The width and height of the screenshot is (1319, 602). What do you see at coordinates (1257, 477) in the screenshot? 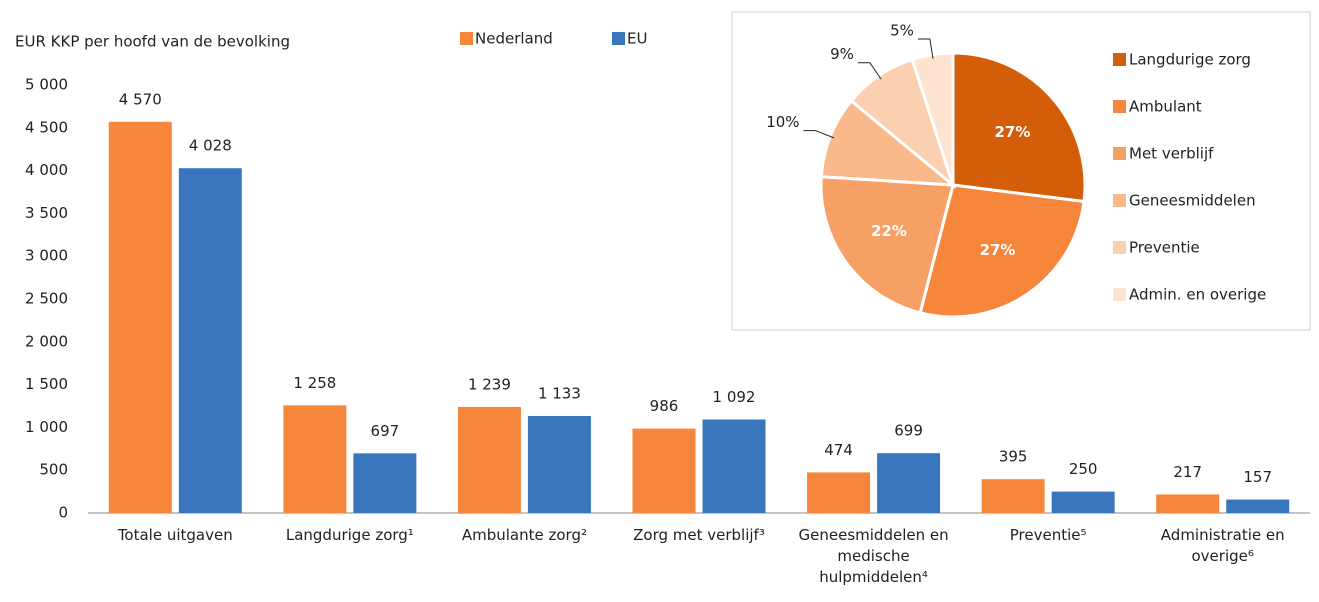
I see `value-label: 157` at bounding box center [1257, 477].